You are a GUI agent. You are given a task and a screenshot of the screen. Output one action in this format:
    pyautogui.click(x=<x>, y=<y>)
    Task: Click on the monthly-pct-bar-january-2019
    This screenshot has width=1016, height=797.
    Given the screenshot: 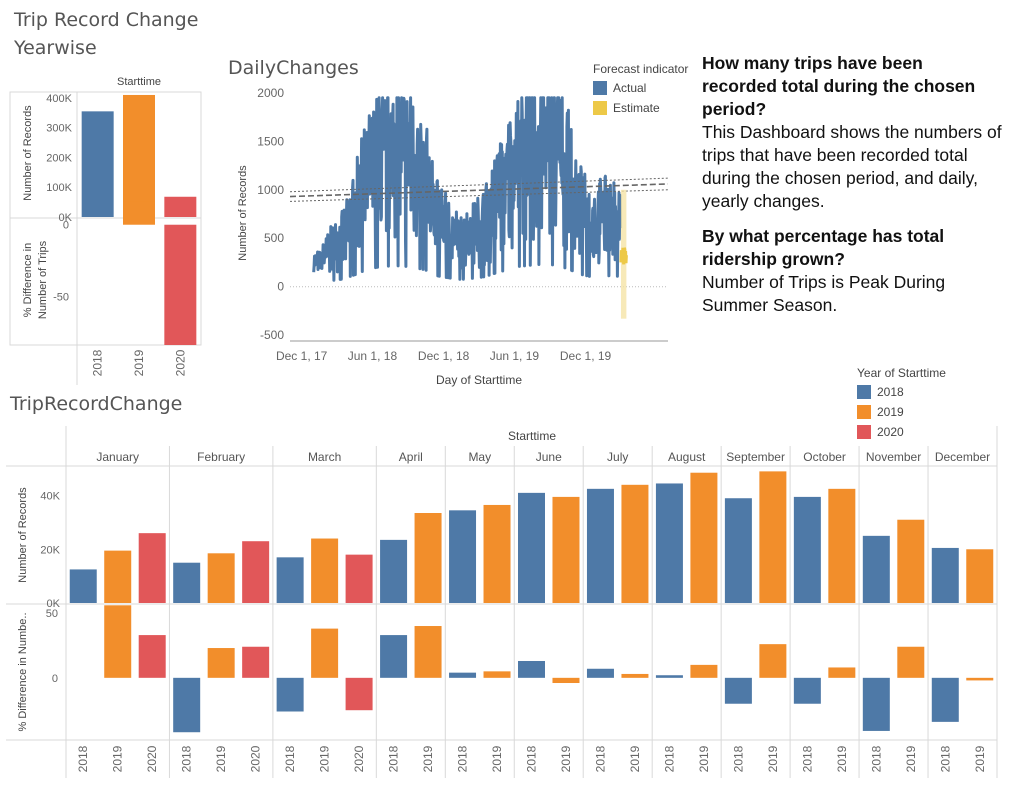 What is the action you would take?
    pyautogui.click(x=118, y=641)
    